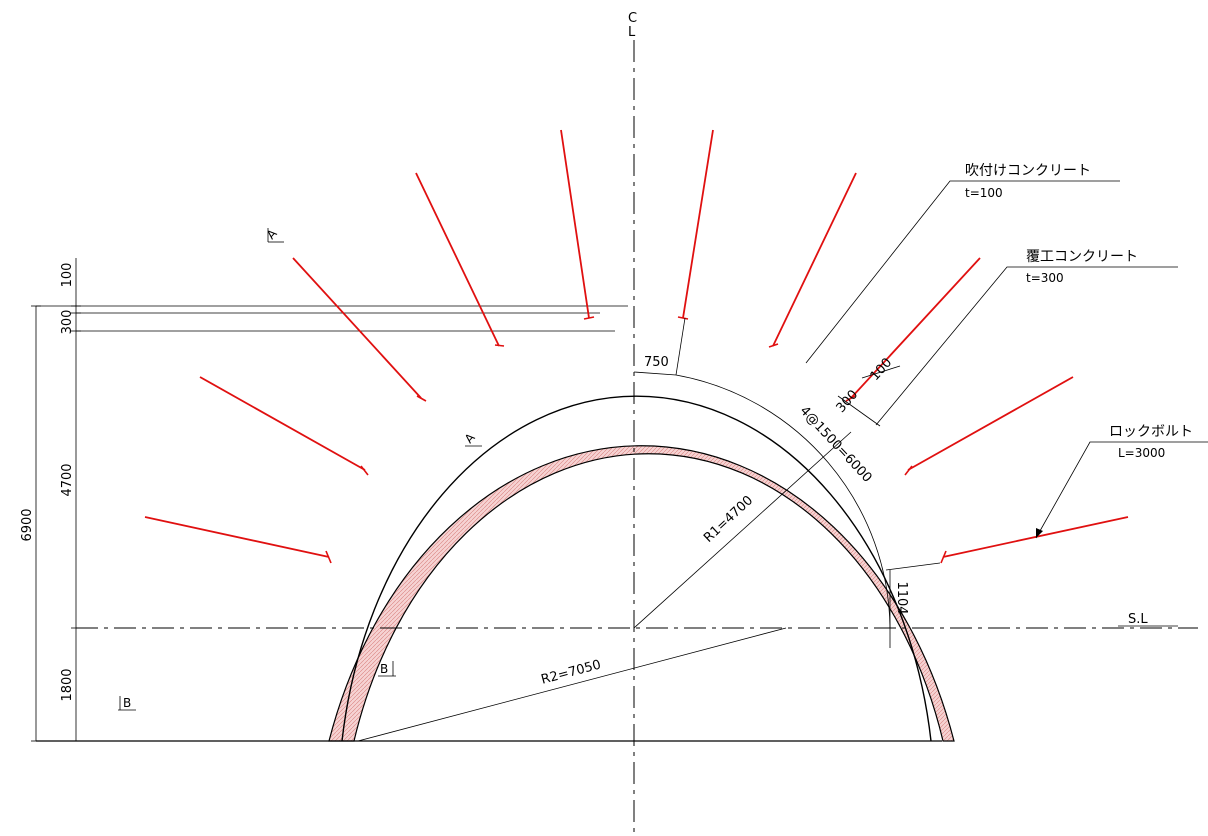  I want to click on dim-750-line, so click(655, 373).